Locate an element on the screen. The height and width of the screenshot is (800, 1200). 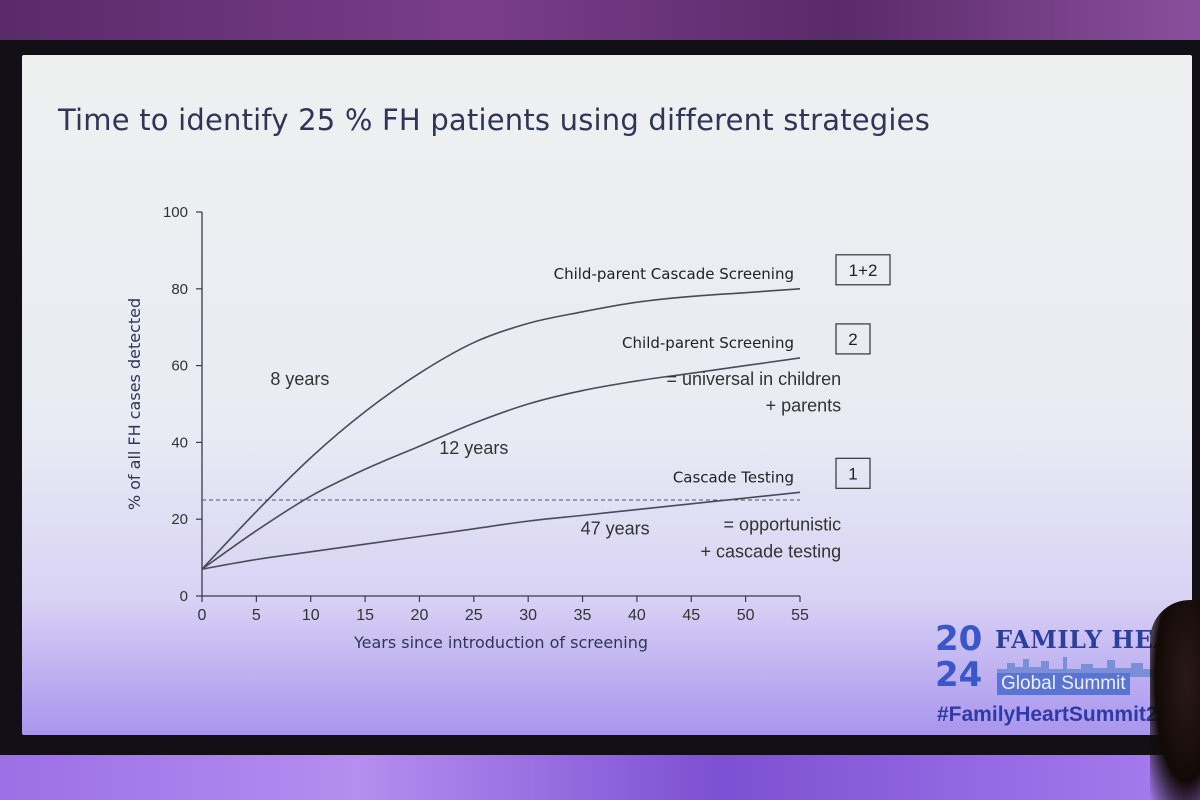
x-tick-label: 35 is located at coordinates (583, 615).